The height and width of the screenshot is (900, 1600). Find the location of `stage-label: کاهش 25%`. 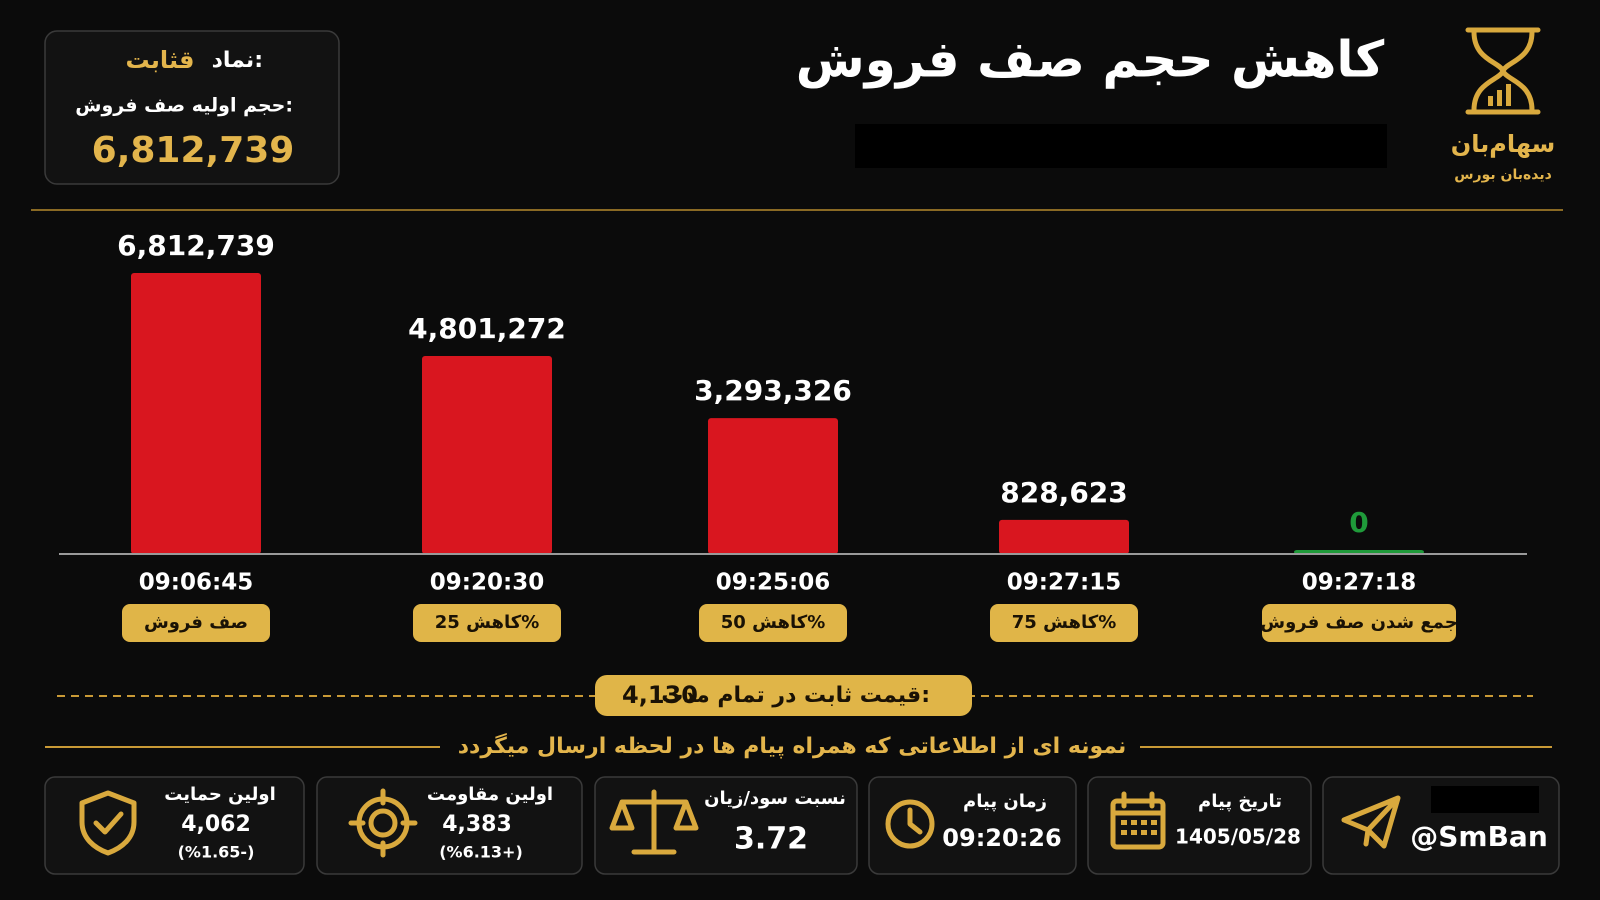

stage-label: کاهش 25% is located at coordinates (487, 622).